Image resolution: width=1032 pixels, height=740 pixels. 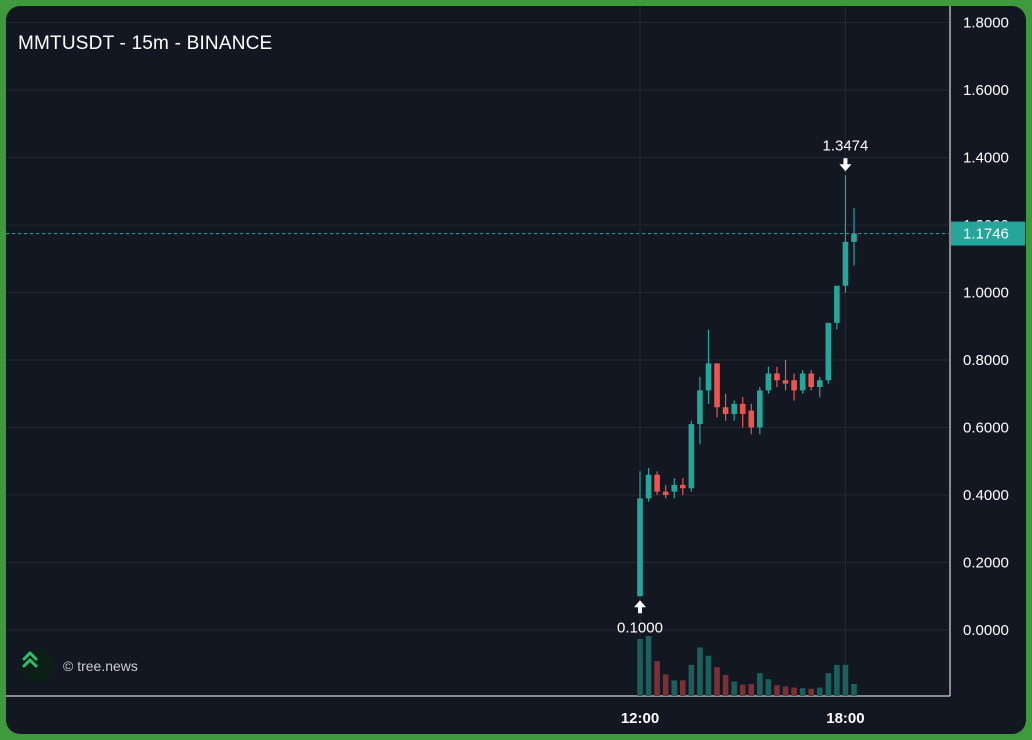 I want to click on y-tick-label: 1.4000, so click(x=986, y=158).